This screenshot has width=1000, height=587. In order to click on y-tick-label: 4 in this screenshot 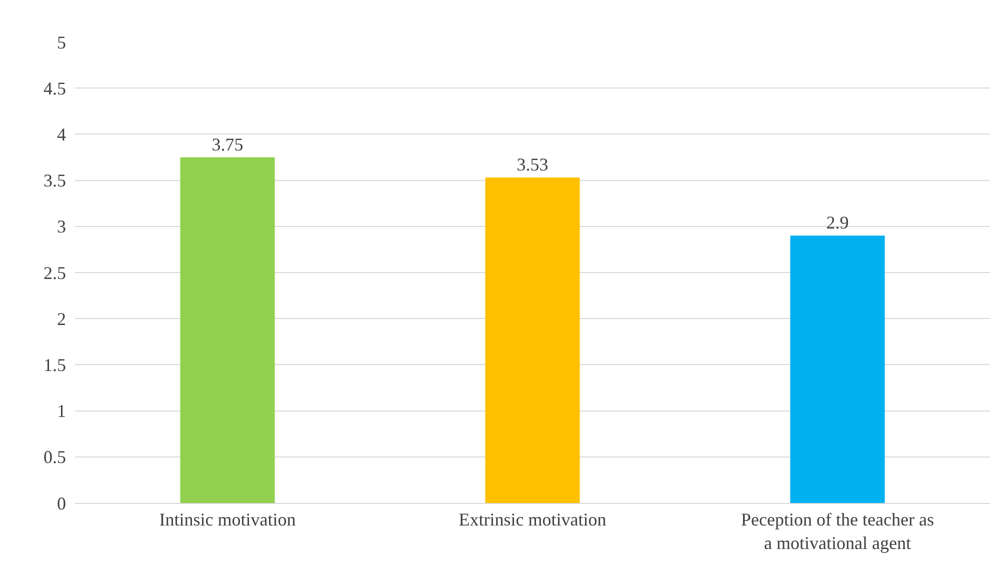, I will do `click(61, 134)`.